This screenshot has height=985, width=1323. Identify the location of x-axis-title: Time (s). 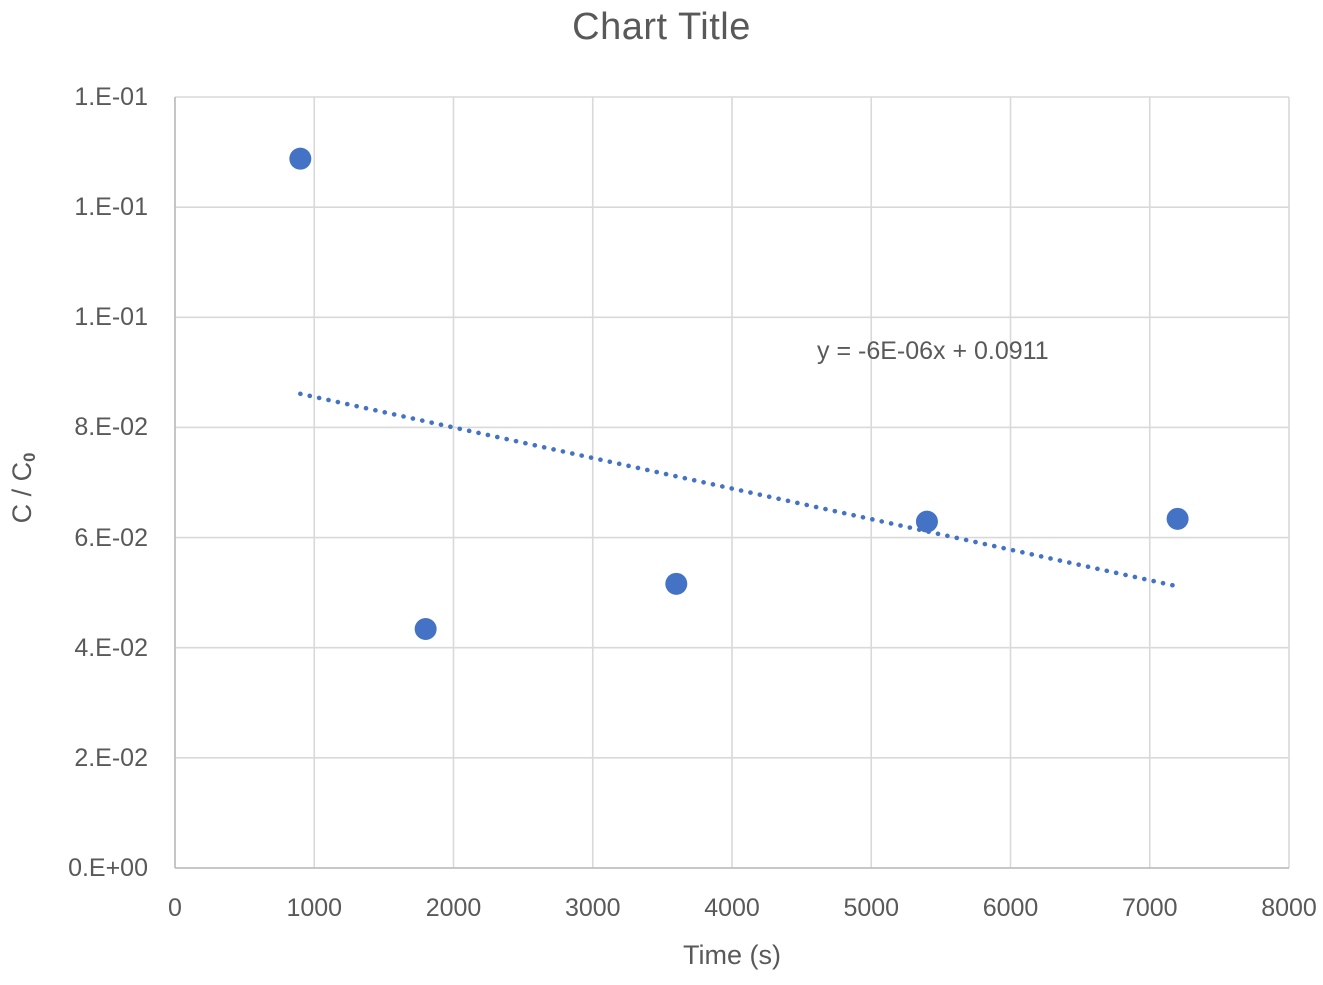
(732, 955).